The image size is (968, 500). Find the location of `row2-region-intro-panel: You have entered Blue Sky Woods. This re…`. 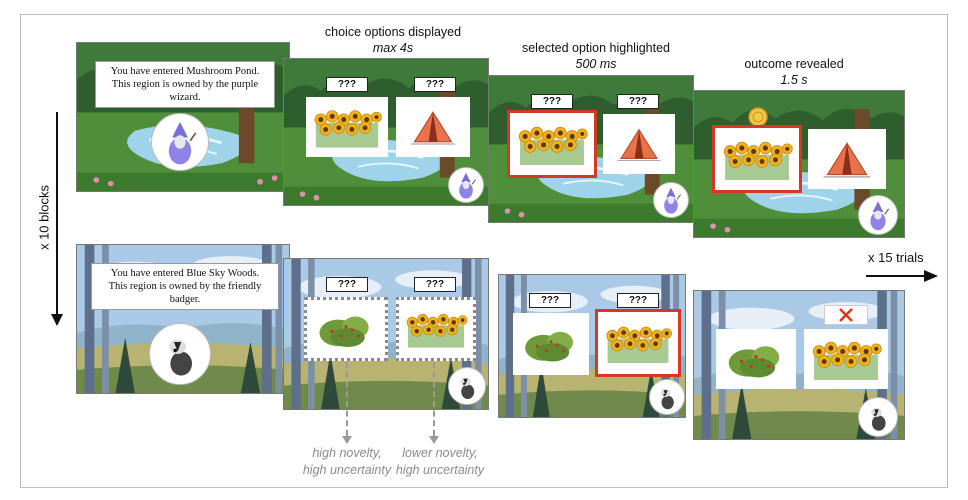

row2-region-intro-panel: You have entered Blue Sky Woods. This re… is located at coordinates (183, 319).